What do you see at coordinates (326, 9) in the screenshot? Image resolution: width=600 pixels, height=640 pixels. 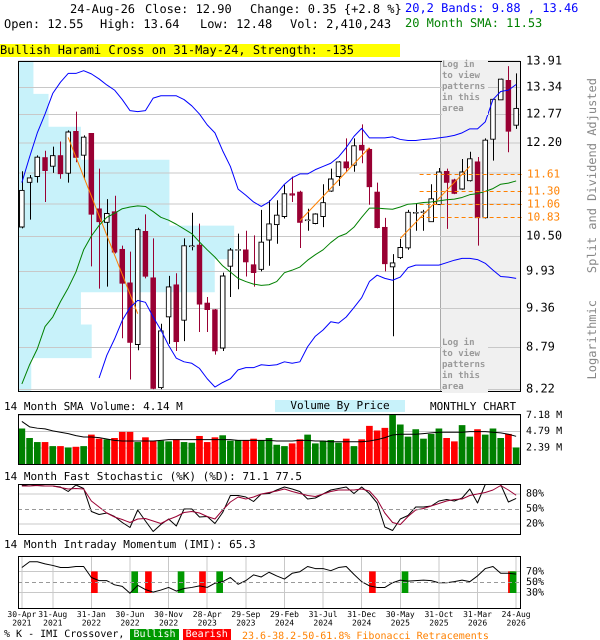 I see `text: Change: 0.35 {+2.8 %}` at bounding box center [326, 9].